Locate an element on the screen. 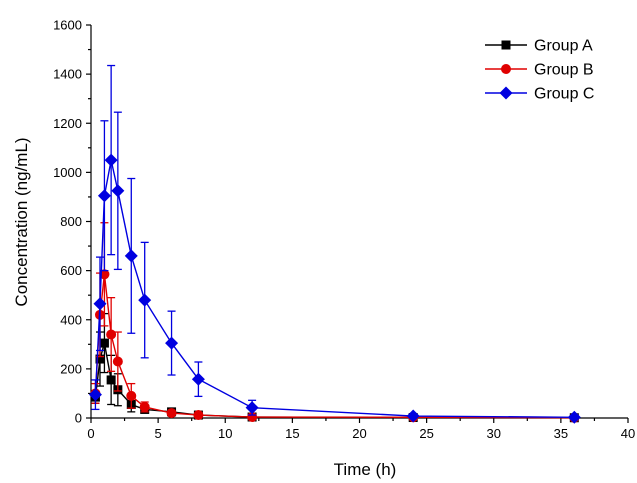 The image size is (637, 483). y-tick-label: 200 is located at coordinates (71, 368).